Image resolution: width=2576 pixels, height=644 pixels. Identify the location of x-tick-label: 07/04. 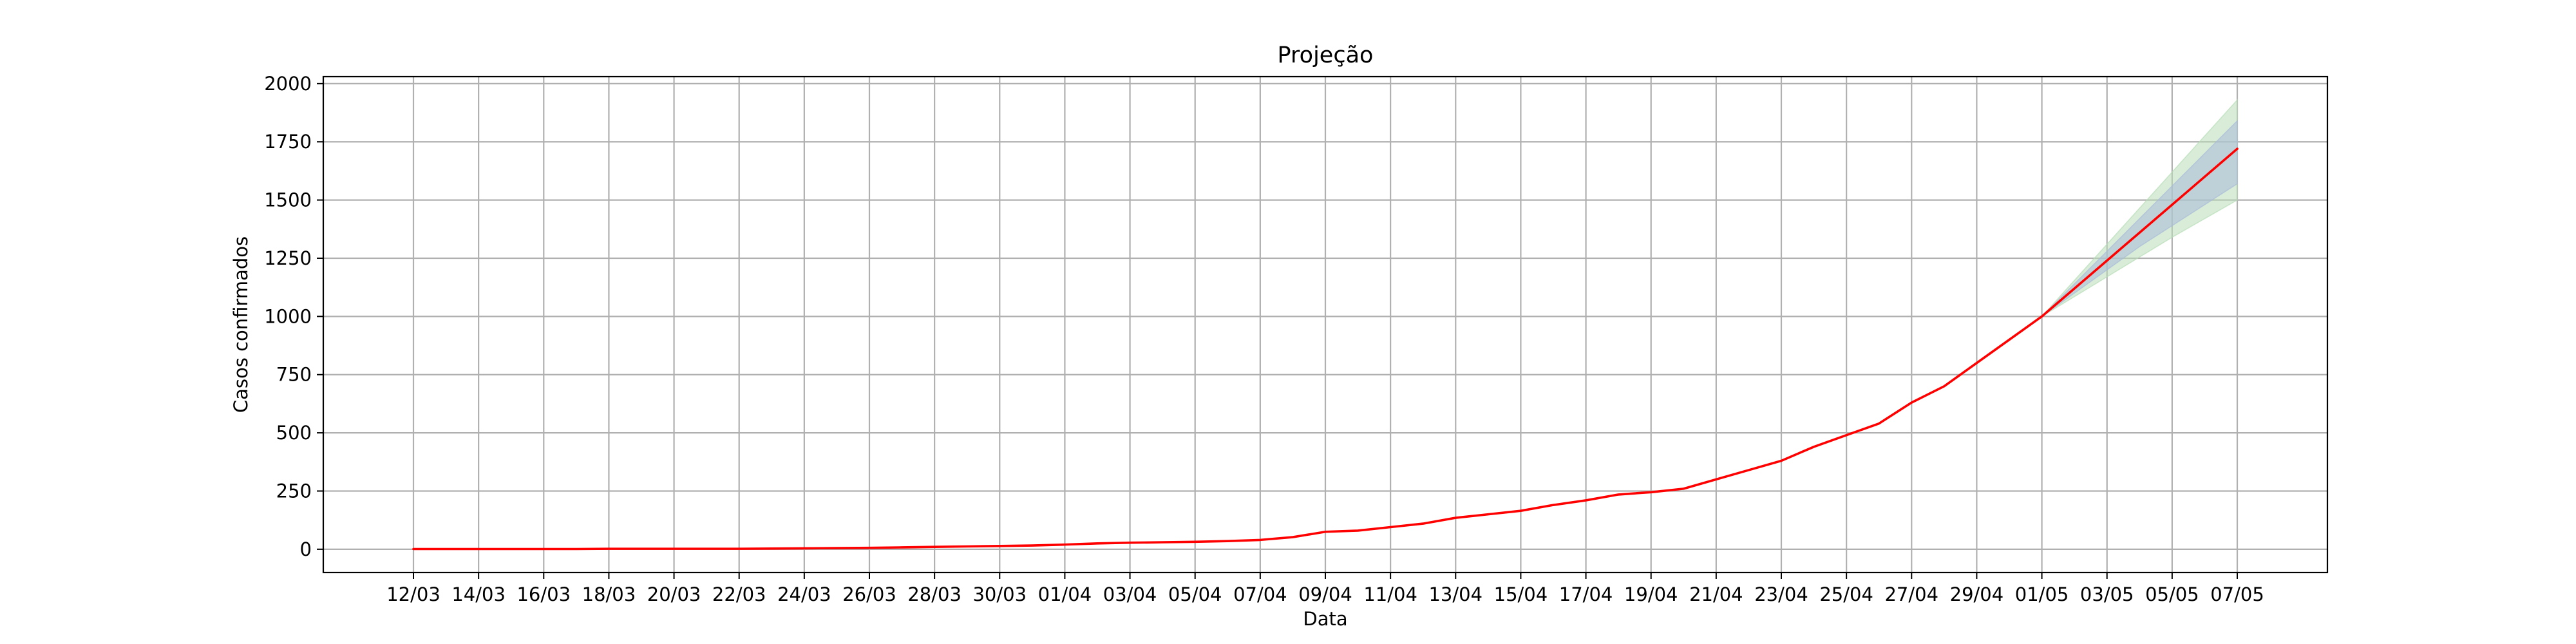
(1260, 594).